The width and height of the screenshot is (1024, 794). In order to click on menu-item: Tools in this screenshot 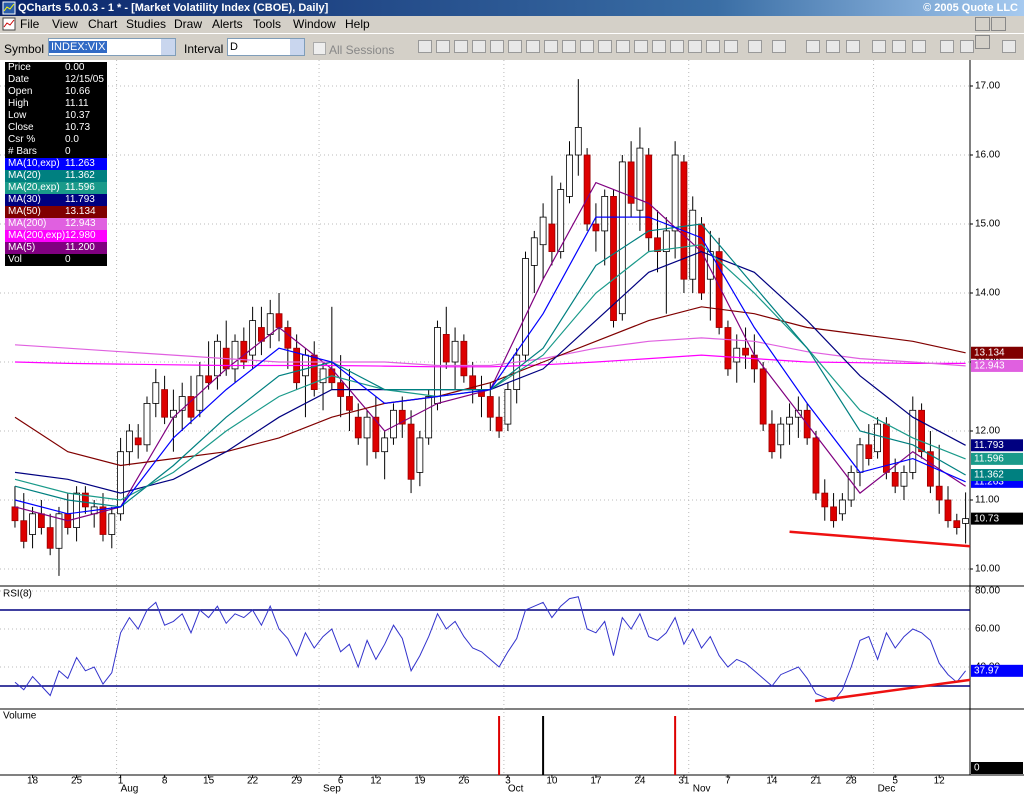, I will do `click(267, 24)`.